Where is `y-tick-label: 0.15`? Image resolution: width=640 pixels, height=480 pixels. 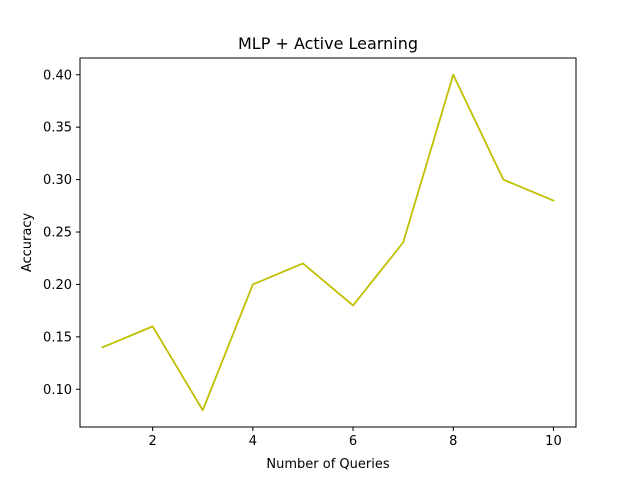
y-tick-label: 0.15 is located at coordinates (57, 337).